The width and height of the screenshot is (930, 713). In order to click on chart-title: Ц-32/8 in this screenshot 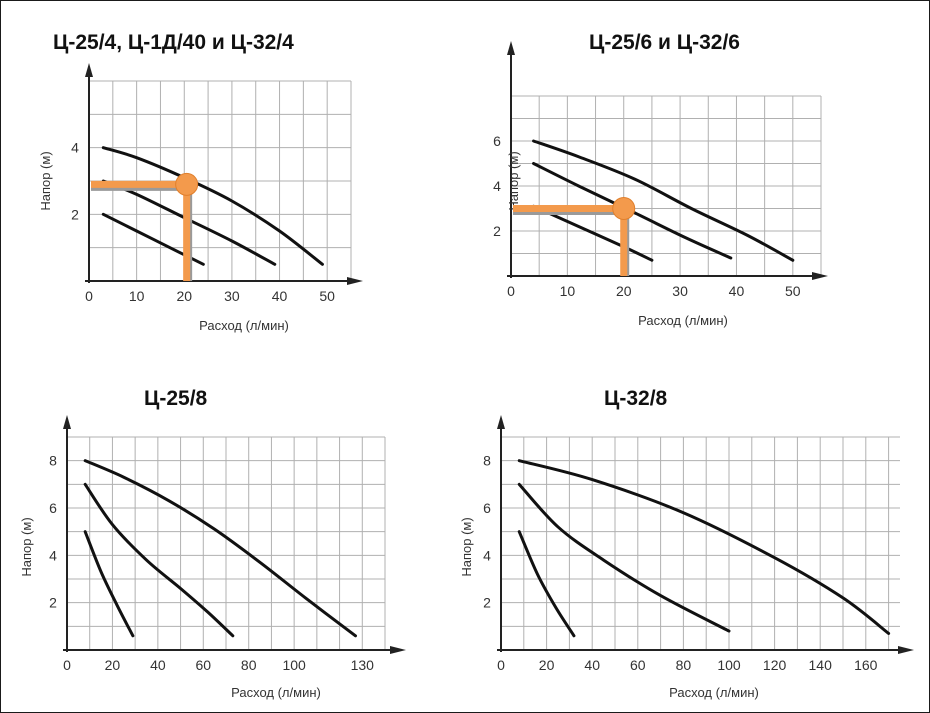, I will do `click(636, 398)`.